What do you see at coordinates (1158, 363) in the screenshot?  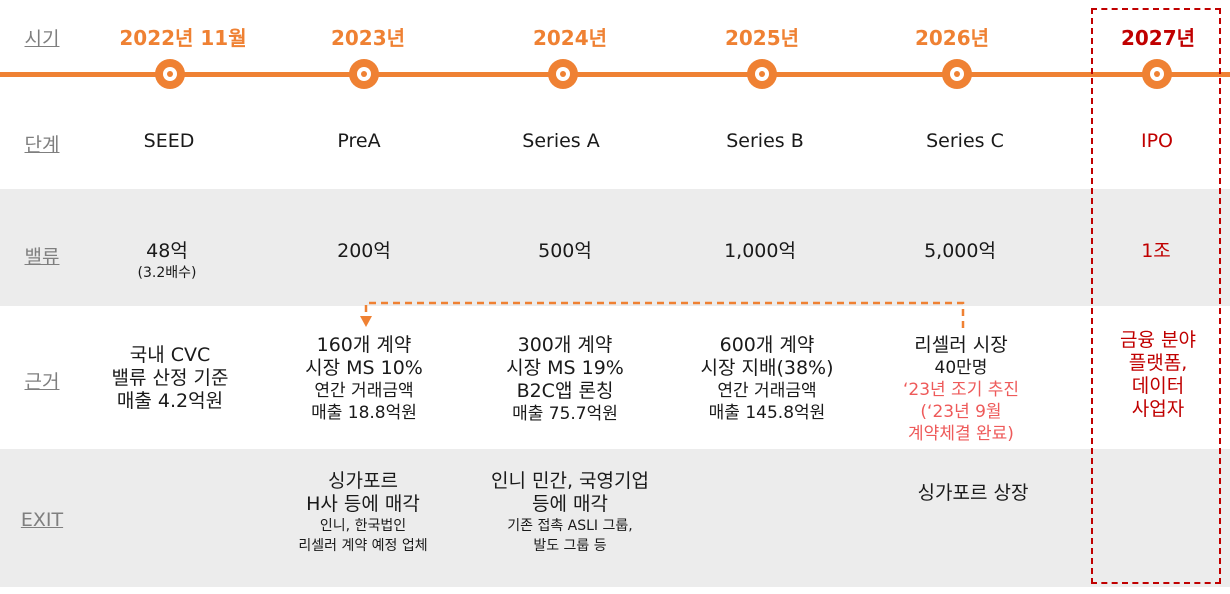 I see `basis-line: 플랫폼,` at bounding box center [1158, 363].